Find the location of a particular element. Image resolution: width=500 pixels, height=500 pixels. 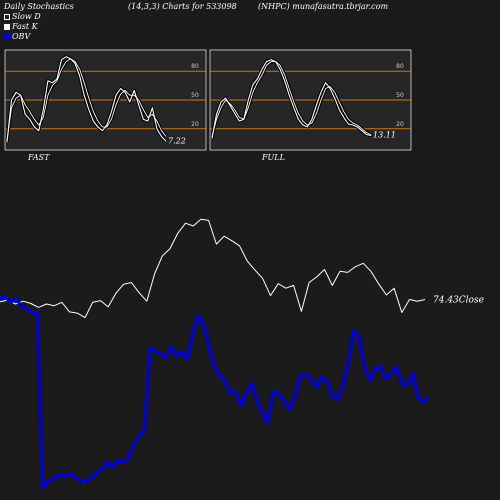

legend-label-slow-d: Slow D is located at coordinates (26, 16).